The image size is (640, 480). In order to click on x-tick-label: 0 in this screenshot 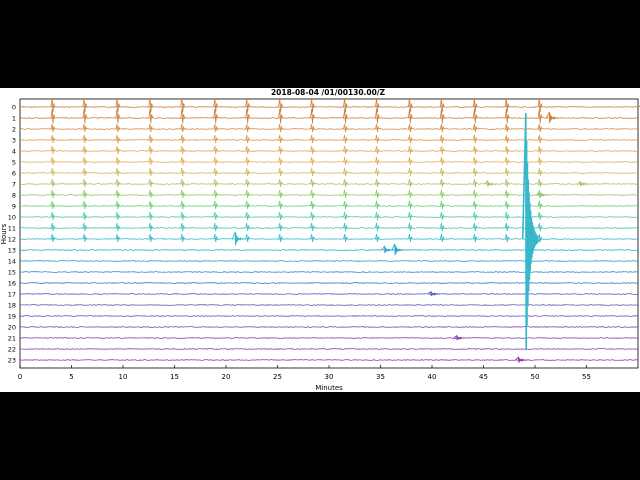, I will do `click(20, 377)`.